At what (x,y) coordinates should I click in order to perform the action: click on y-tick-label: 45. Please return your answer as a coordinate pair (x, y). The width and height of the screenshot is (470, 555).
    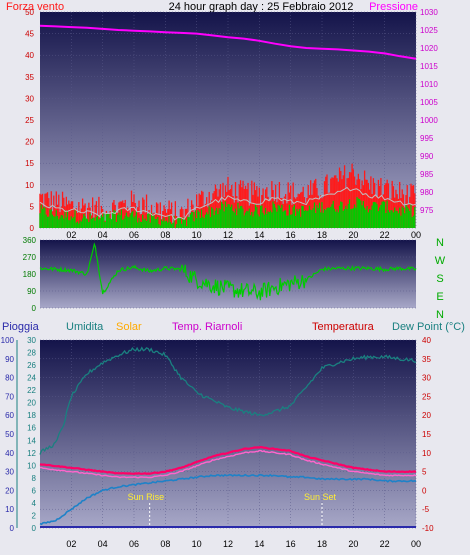
    Looking at the image, I should click on (29, 34).